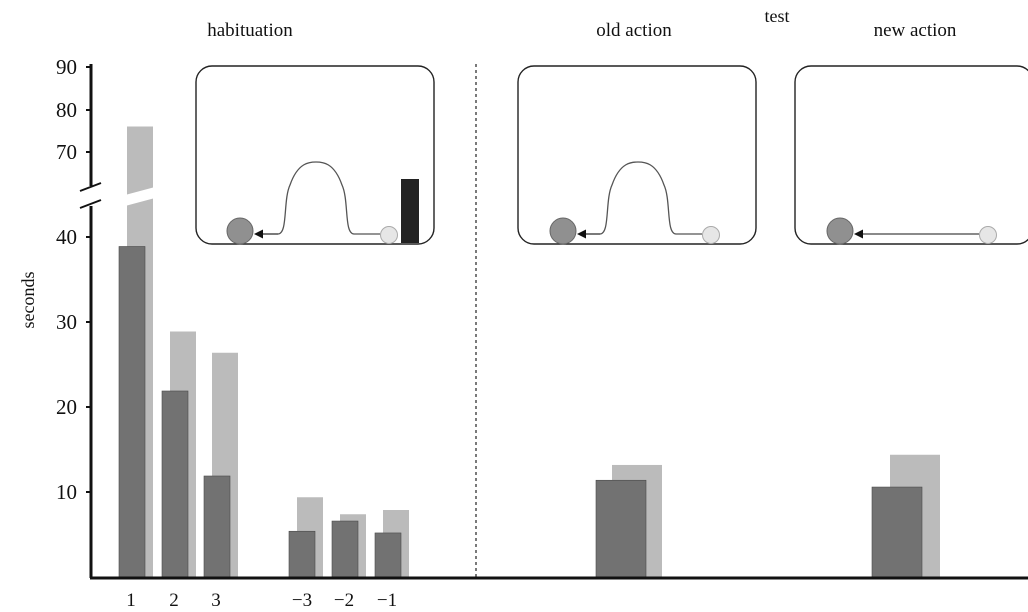  I want to click on section-label-old-action: old action, so click(634, 30).